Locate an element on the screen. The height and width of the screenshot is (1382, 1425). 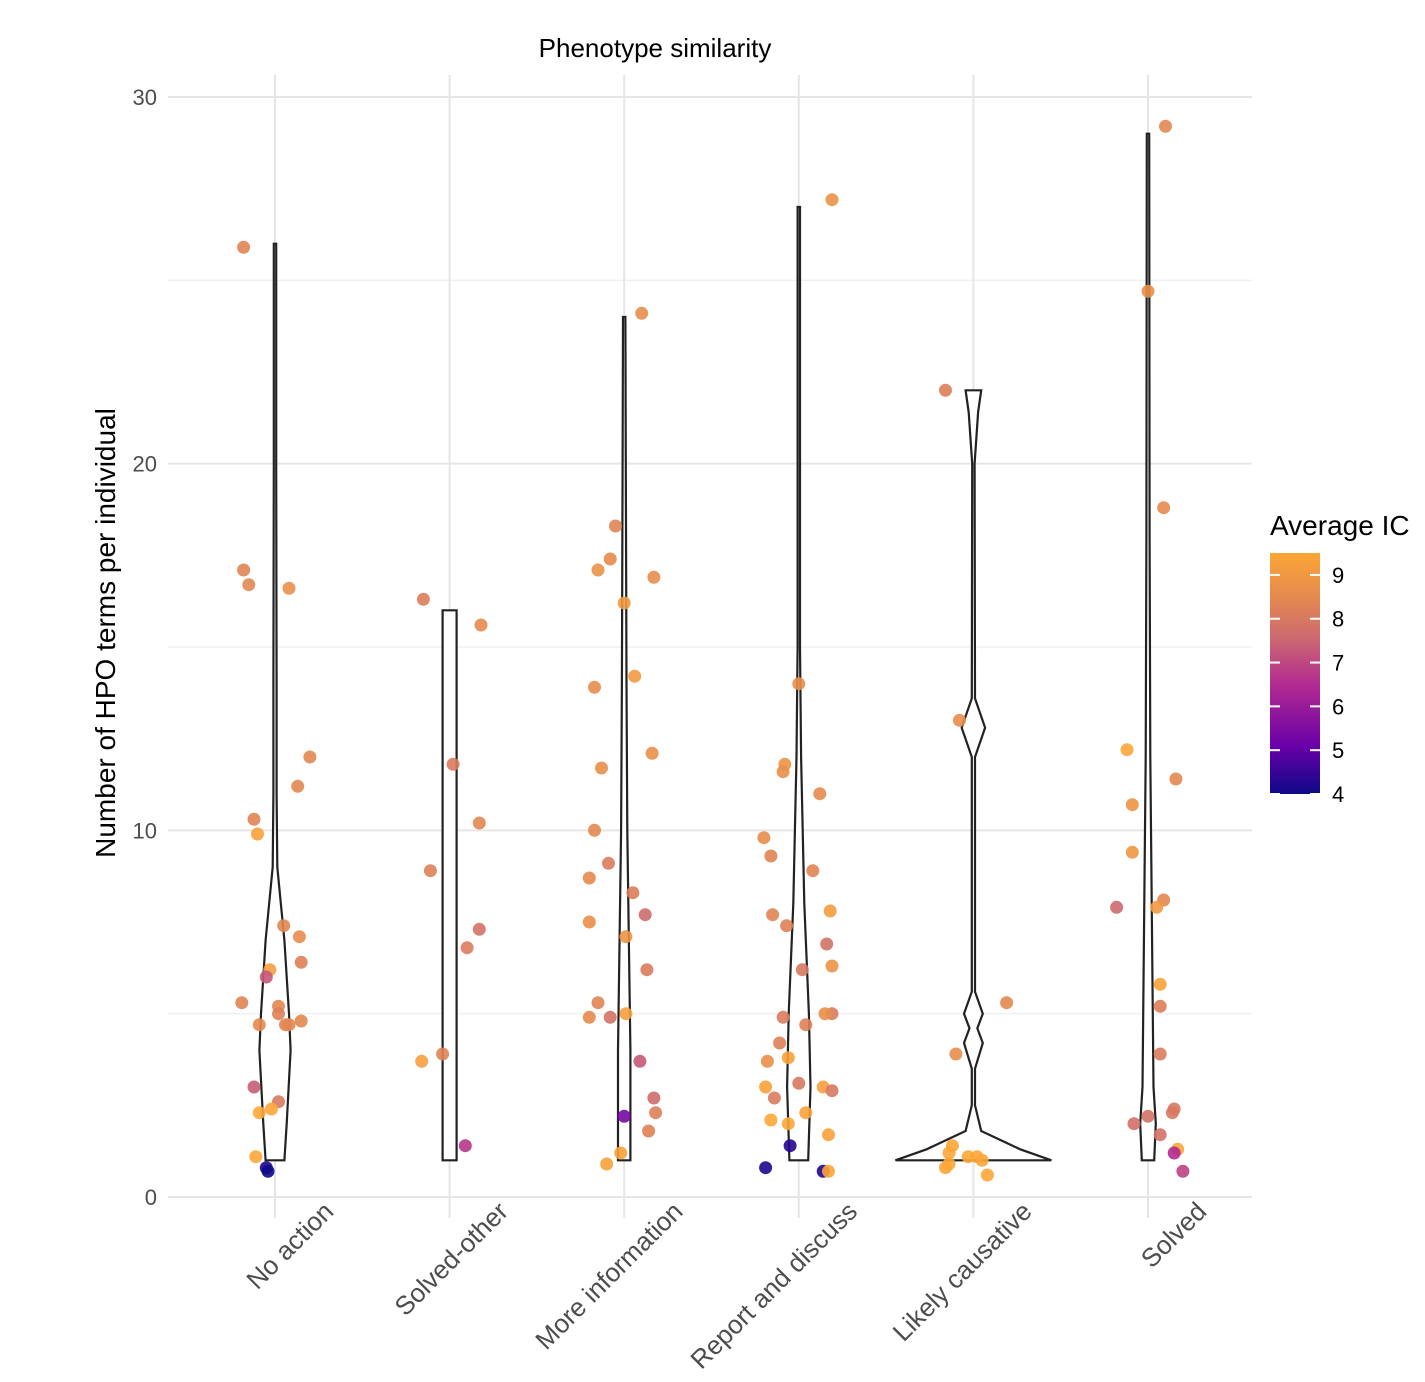
violin-more-information is located at coordinates (624, 738).